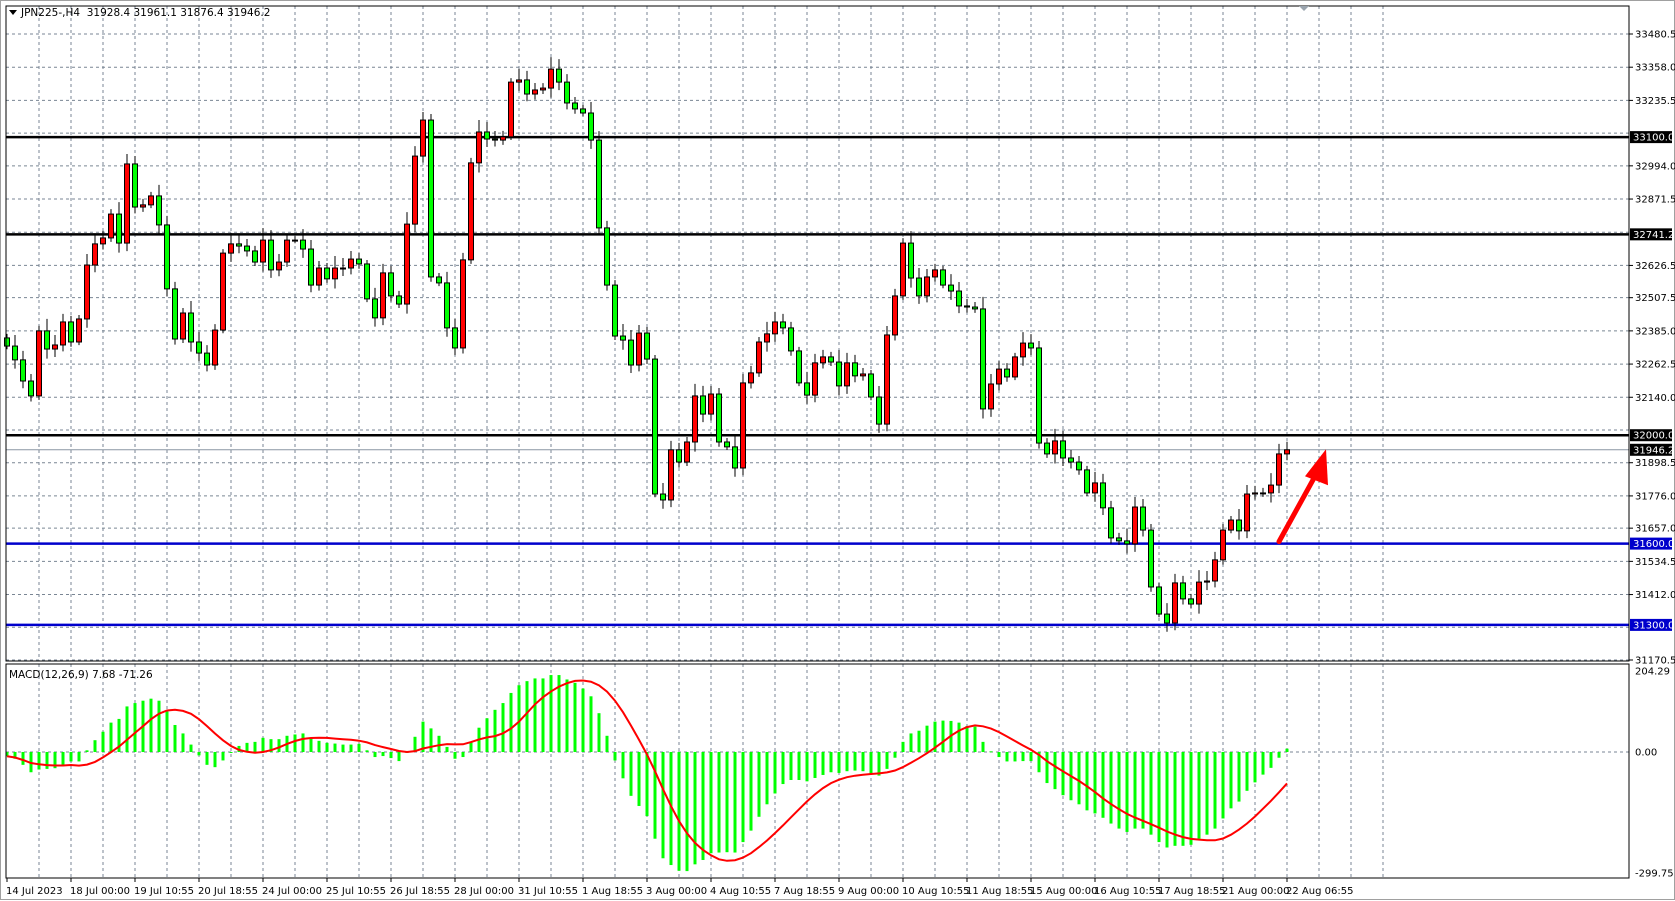 The width and height of the screenshot is (1675, 901). Describe the element at coordinates (81, 675) in the screenshot. I see `macd-label: MACD(12,26,9) 7.68 -71.26` at that location.